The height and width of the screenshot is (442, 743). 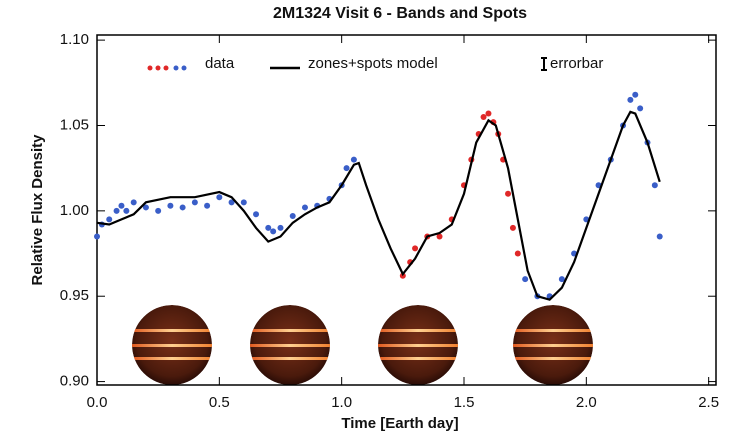 I want to click on x-tick-label: 2.0, so click(x=586, y=402).